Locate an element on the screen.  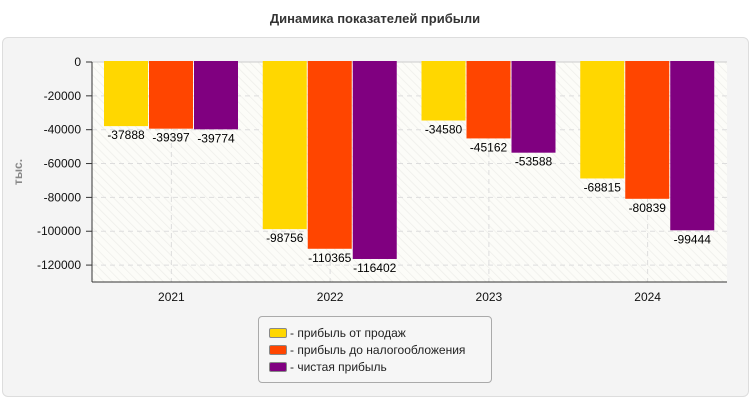
x-tick-label: 2023 is located at coordinates (489, 297).